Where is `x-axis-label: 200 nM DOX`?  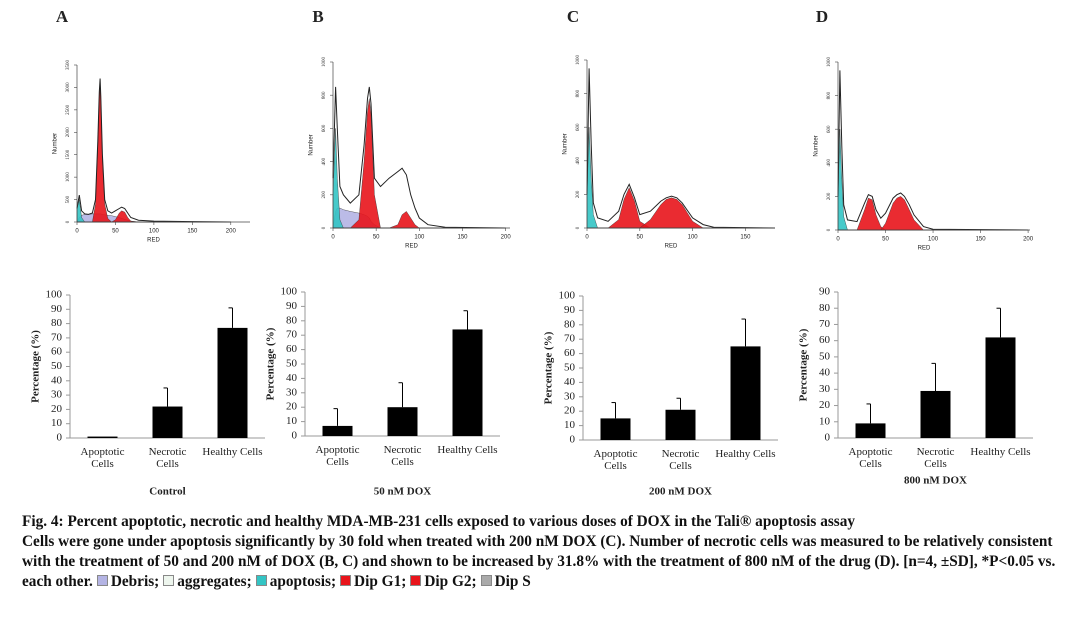
x-axis-label: 200 nM DOX is located at coordinates (680, 492).